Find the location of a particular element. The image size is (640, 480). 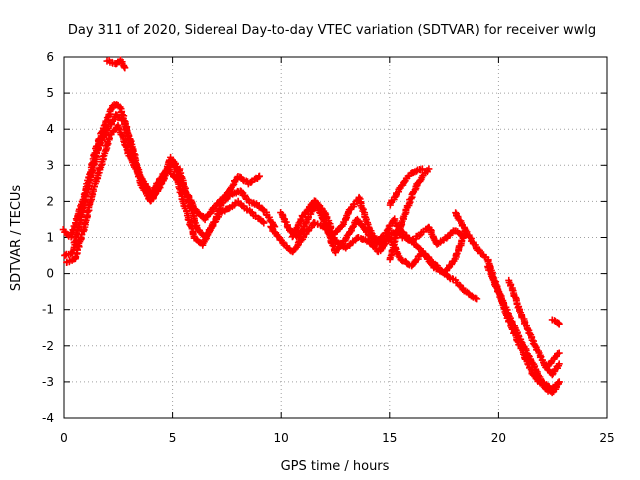

x-tick-label: 0 is located at coordinates (64, 438).